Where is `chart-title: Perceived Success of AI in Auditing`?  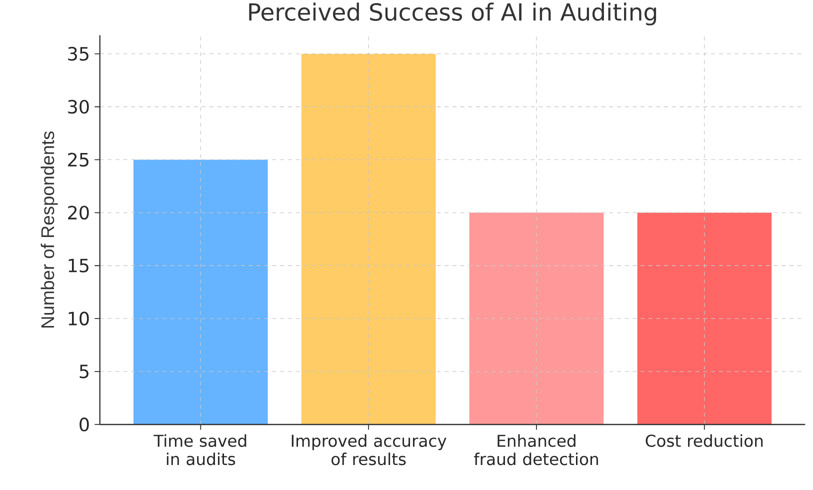
chart-title: Perceived Success of AI in Auditing is located at coordinates (452, 14).